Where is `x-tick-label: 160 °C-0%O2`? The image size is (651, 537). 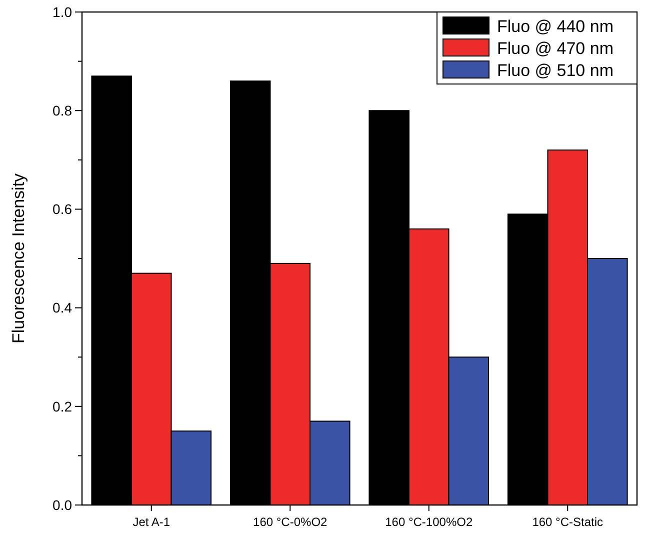 x-tick-label: 160 °C-0%O2 is located at coordinates (290, 522).